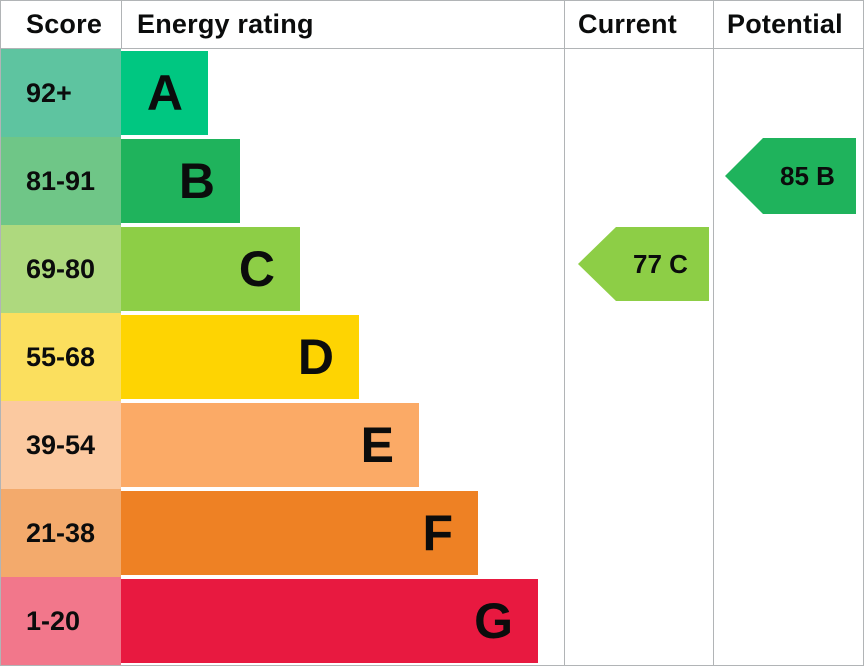 Image resolution: width=864 pixels, height=666 pixels. Describe the element at coordinates (180, 181) in the screenshot. I see `band-bar-b: B` at that location.